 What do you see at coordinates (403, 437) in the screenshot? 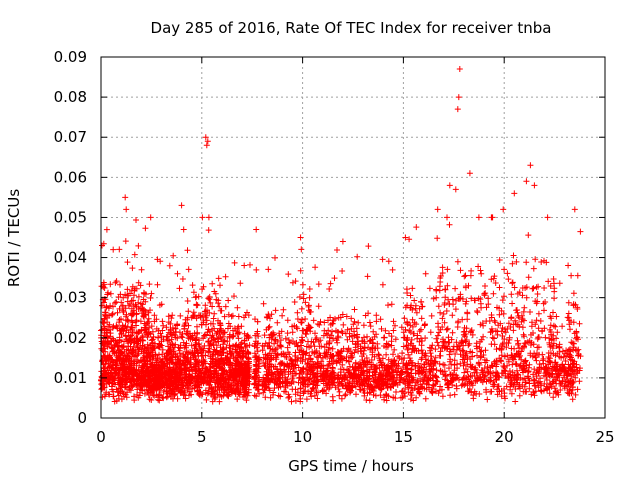
I see `x-tick-label: 15` at bounding box center [403, 437].